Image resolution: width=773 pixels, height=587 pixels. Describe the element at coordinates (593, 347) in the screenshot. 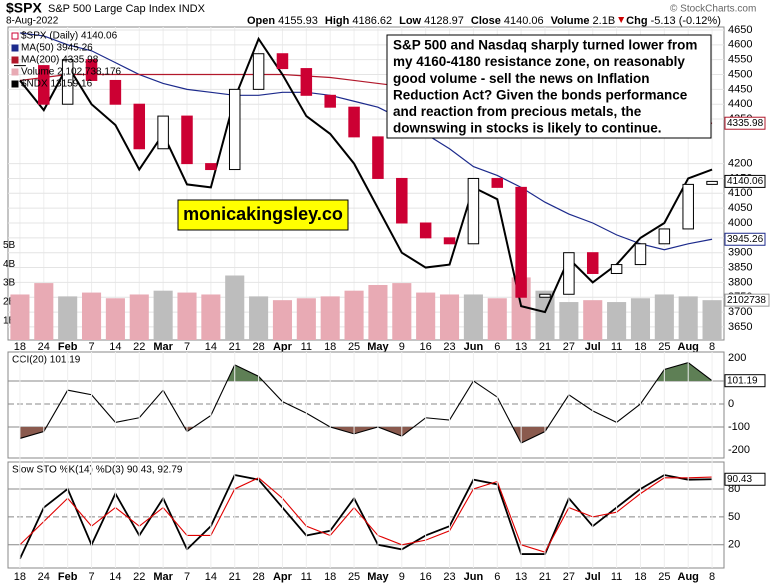

I see `x-tick-label: Jul` at that location.